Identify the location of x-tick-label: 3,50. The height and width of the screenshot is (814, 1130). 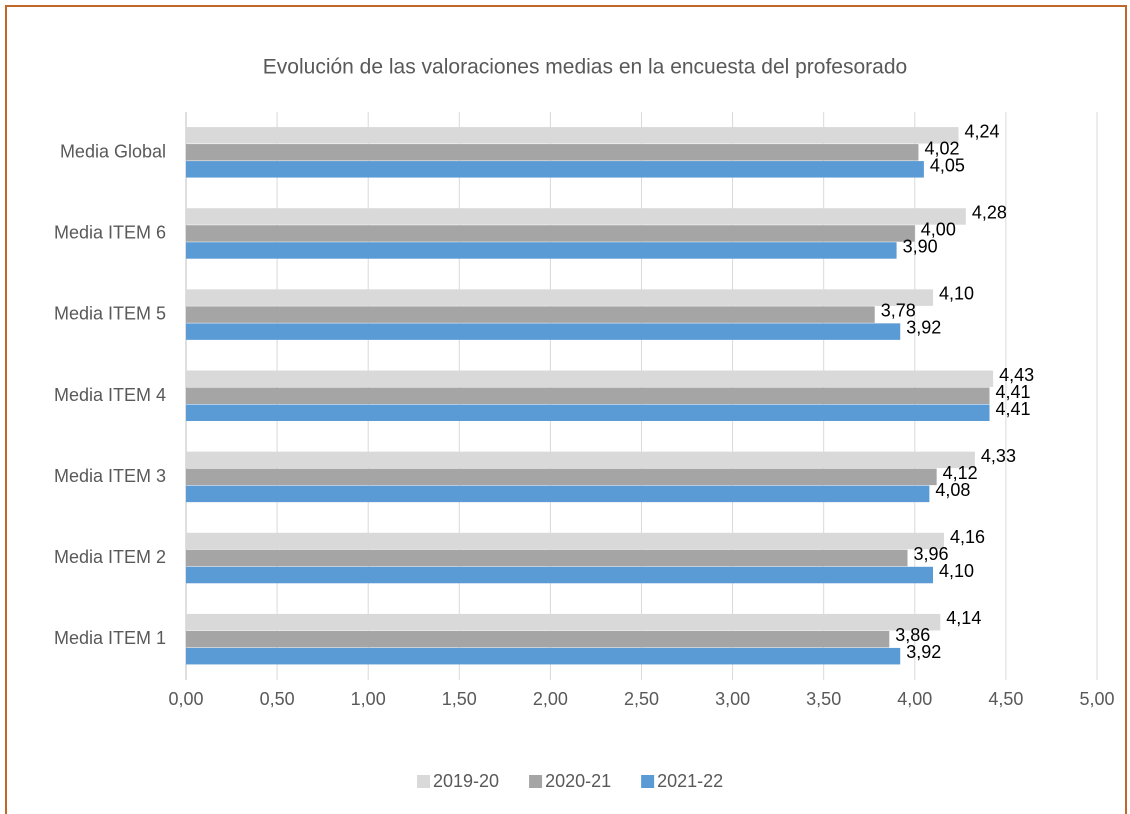
(823, 699).